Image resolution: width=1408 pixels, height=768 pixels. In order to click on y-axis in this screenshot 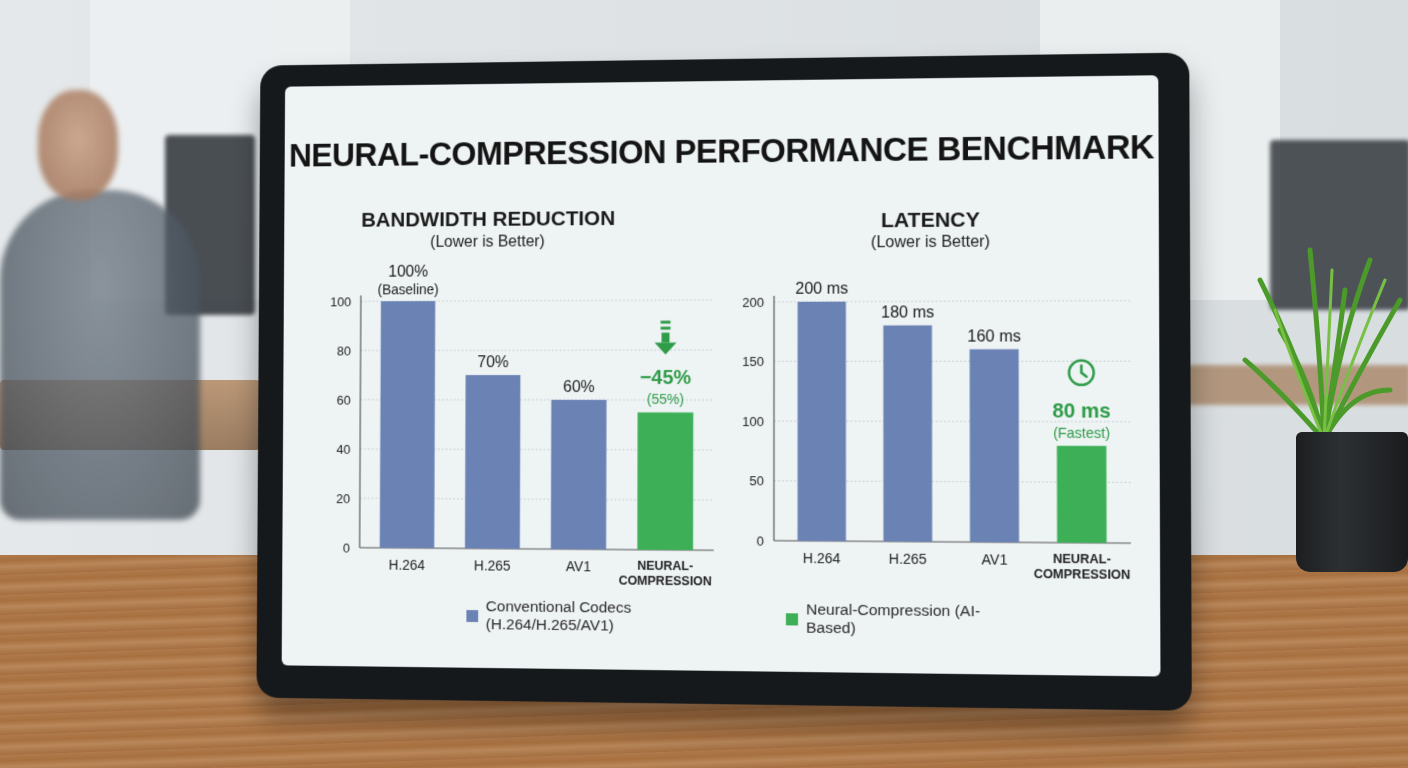, I will do `click(360, 421)`.